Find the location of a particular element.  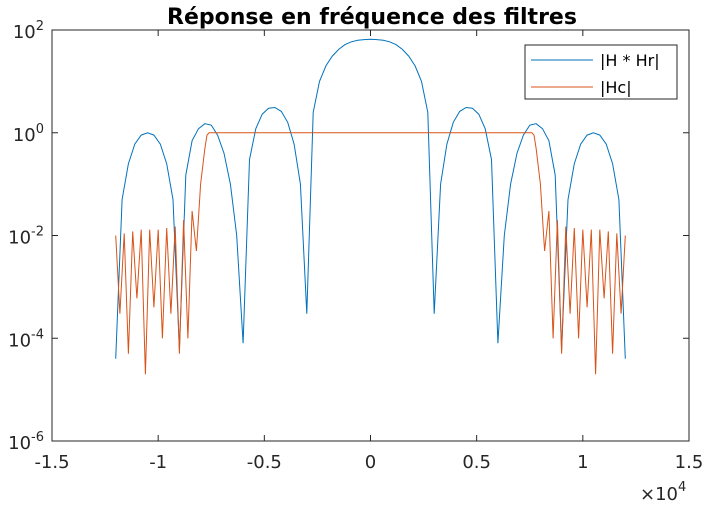

chart-title: Réponse en fréquence des filtres is located at coordinates (372, 17).